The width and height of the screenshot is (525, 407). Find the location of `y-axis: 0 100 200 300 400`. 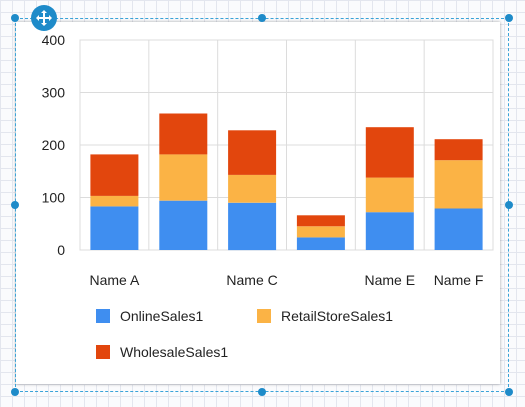

y-axis: 0 100 200 300 400 is located at coordinates (54, 145).